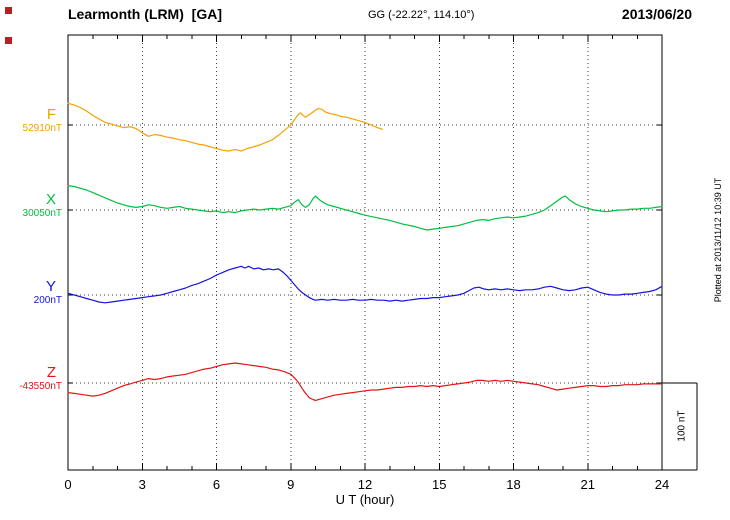 The width and height of the screenshot is (730, 520). I want to click on series-label-f: F 52910nT, so click(31, 120).